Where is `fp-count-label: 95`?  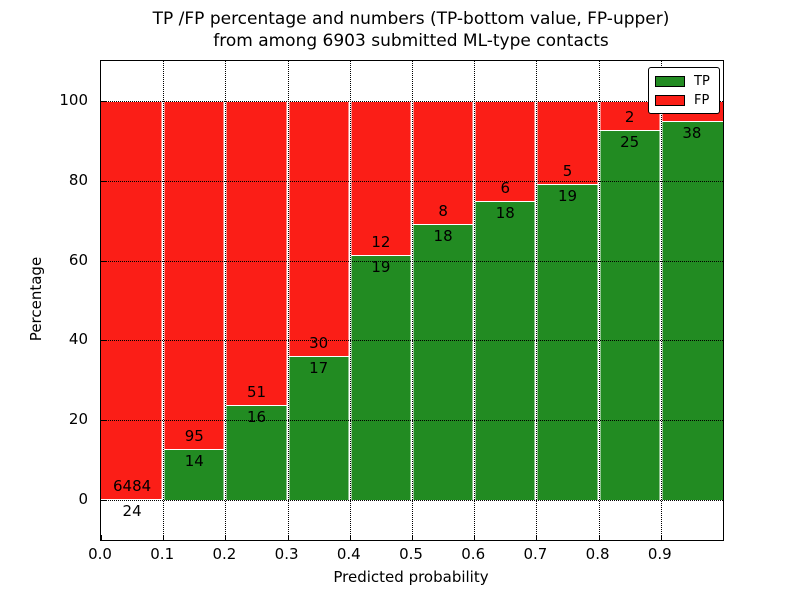 fp-count-label: 95 is located at coordinates (194, 435).